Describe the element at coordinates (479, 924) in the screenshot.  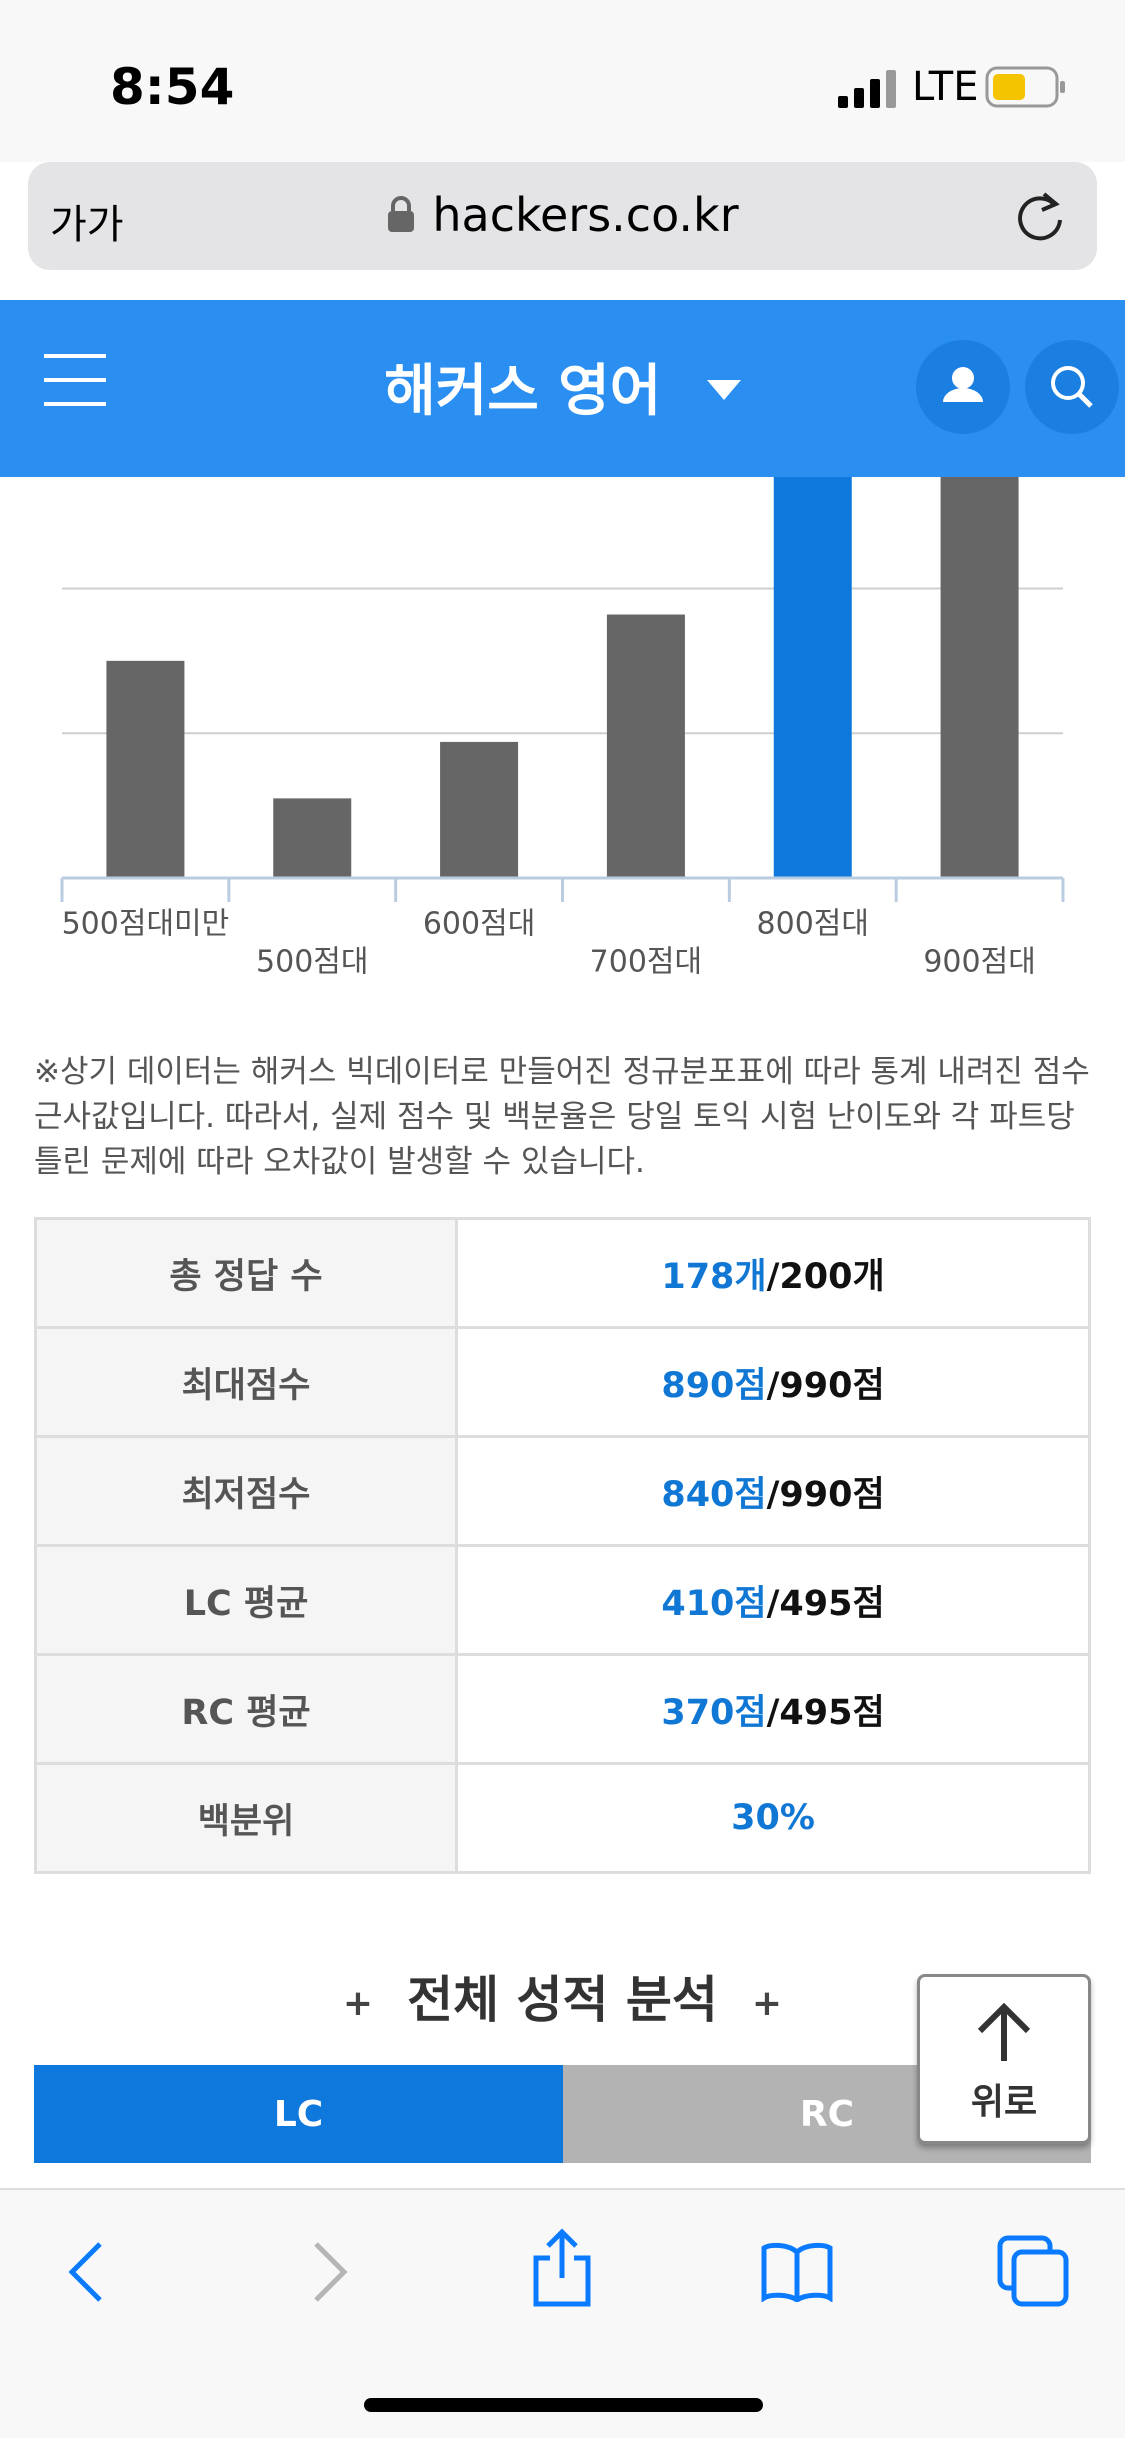
I see `x-tick-label: 600점대` at that location.